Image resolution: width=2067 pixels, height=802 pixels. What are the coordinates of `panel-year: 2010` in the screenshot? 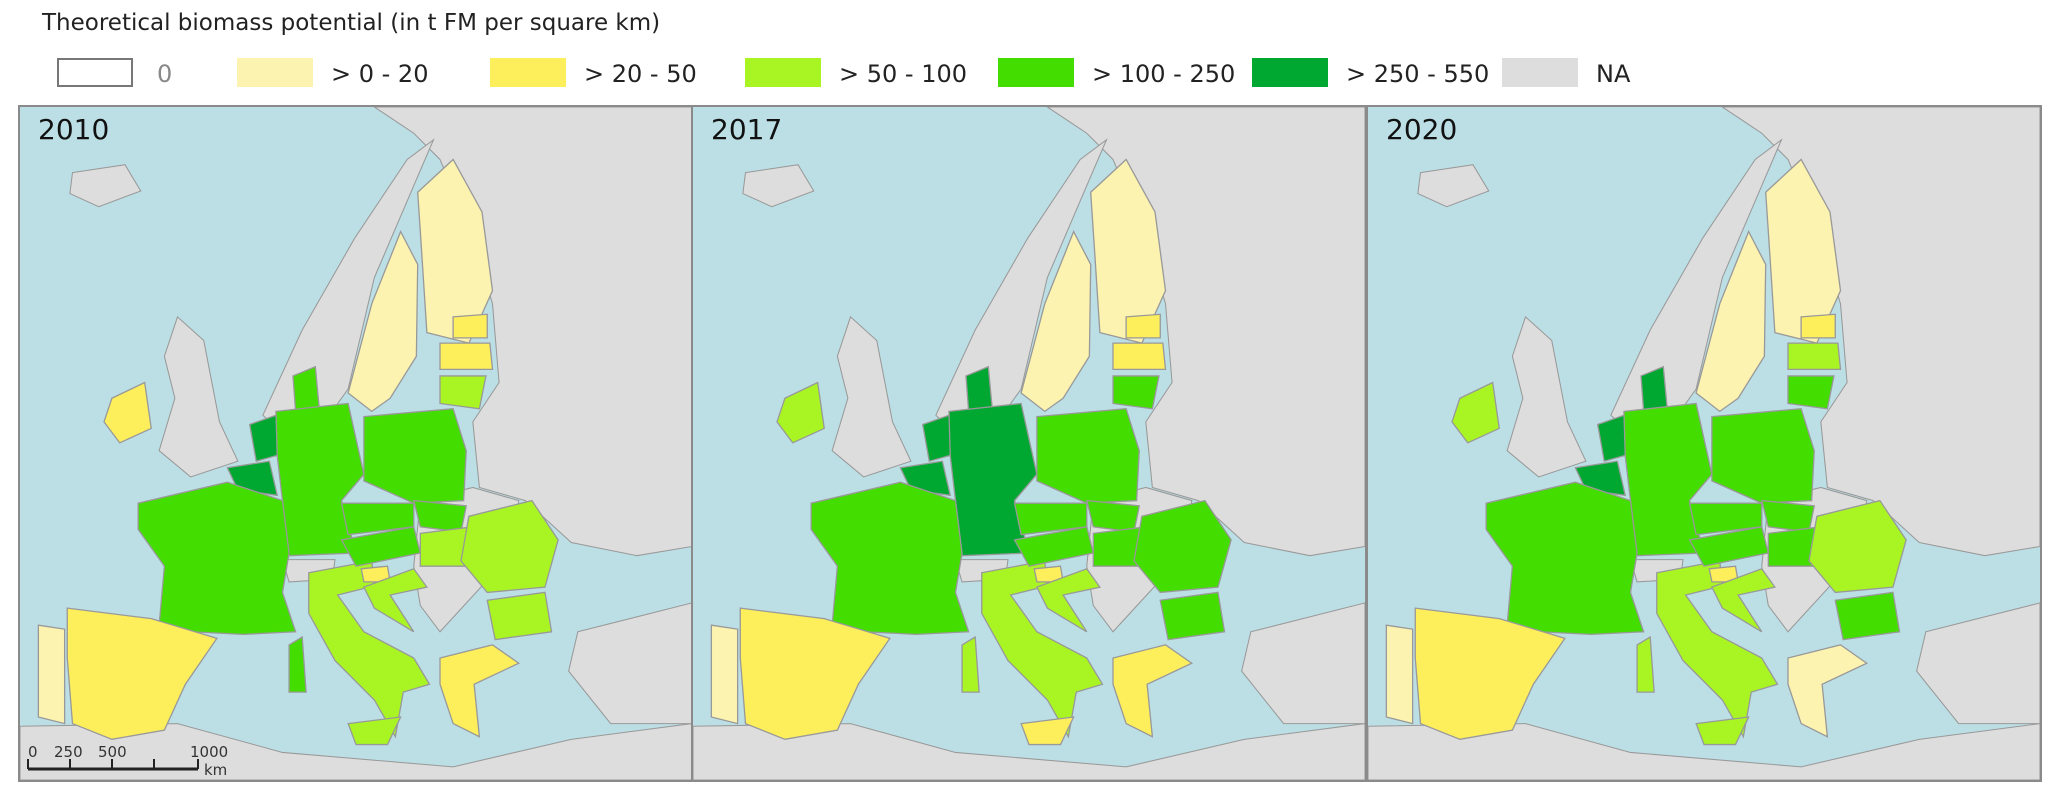 It's located at (74, 129).